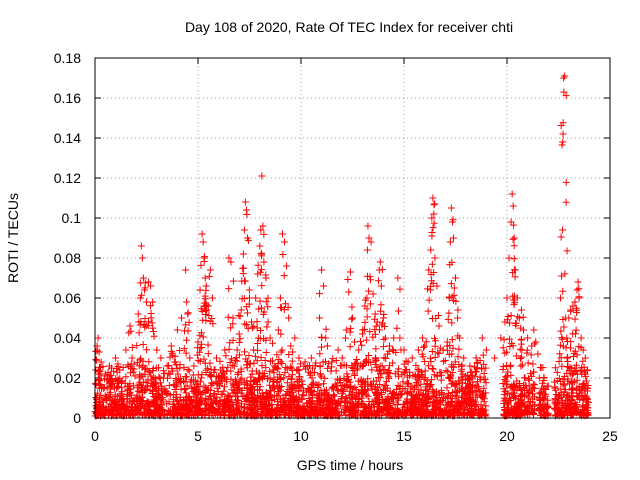 The image size is (640, 480). Describe the element at coordinates (67, 98) in the screenshot. I see `y-tick-label: 0.16` at that location.